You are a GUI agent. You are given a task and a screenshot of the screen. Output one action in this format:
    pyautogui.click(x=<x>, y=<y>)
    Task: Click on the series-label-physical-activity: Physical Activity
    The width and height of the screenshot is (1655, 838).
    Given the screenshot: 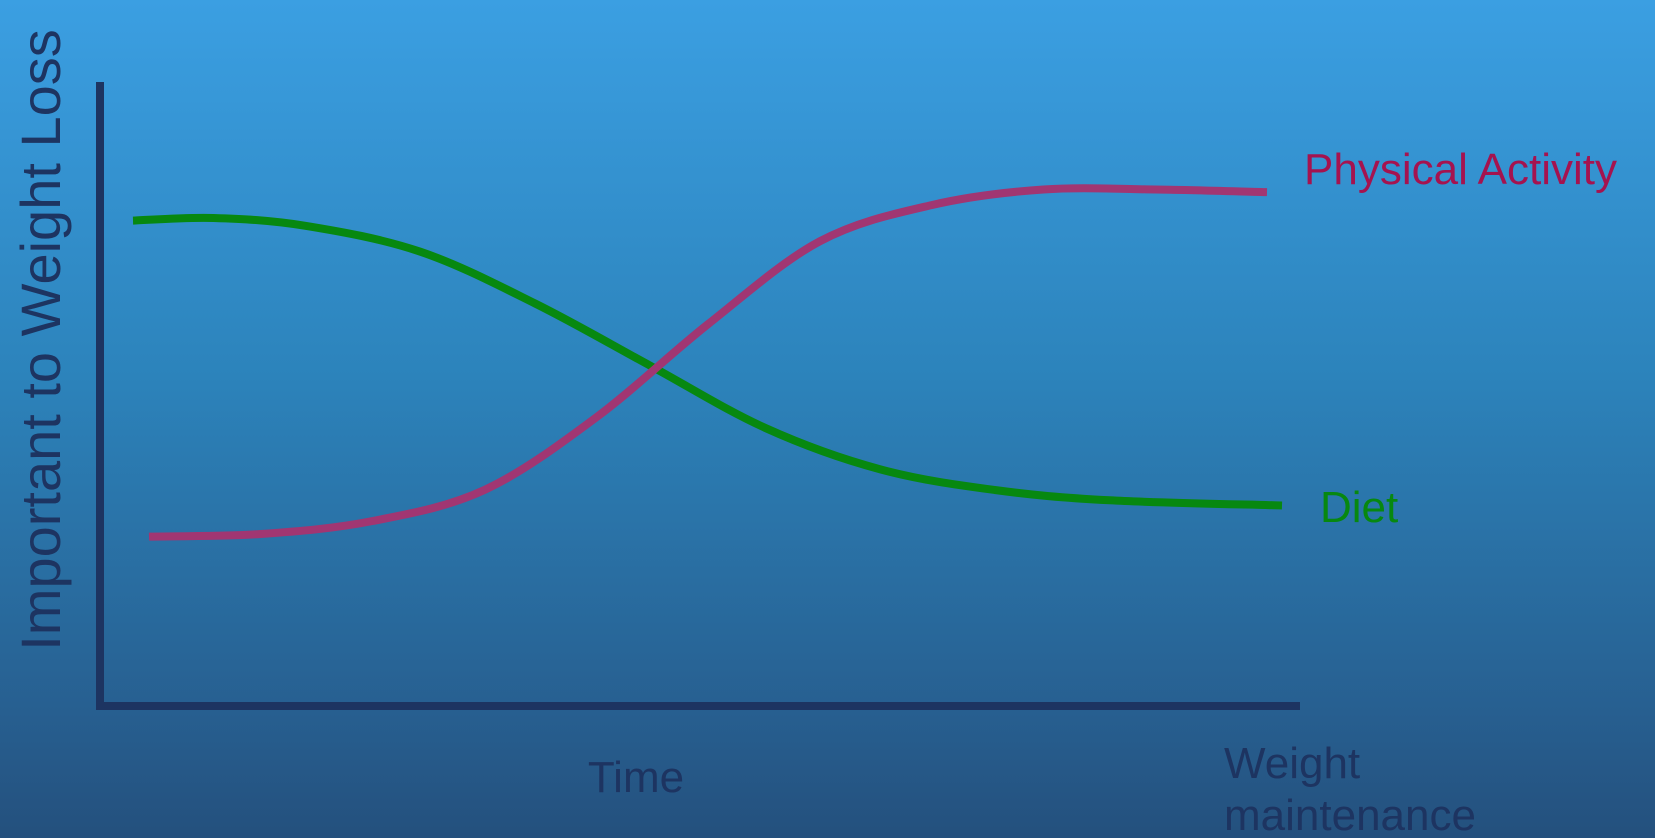 What is the action you would take?
    pyautogui.click(x=1460, y=169)
    